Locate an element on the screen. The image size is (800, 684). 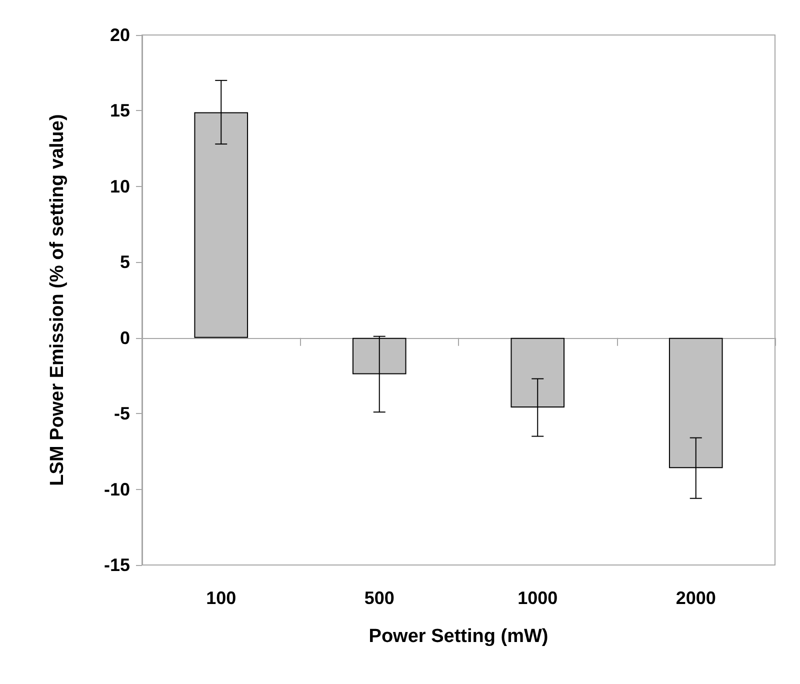
y-tick-label: -15 is located at coordinates (117, 565).